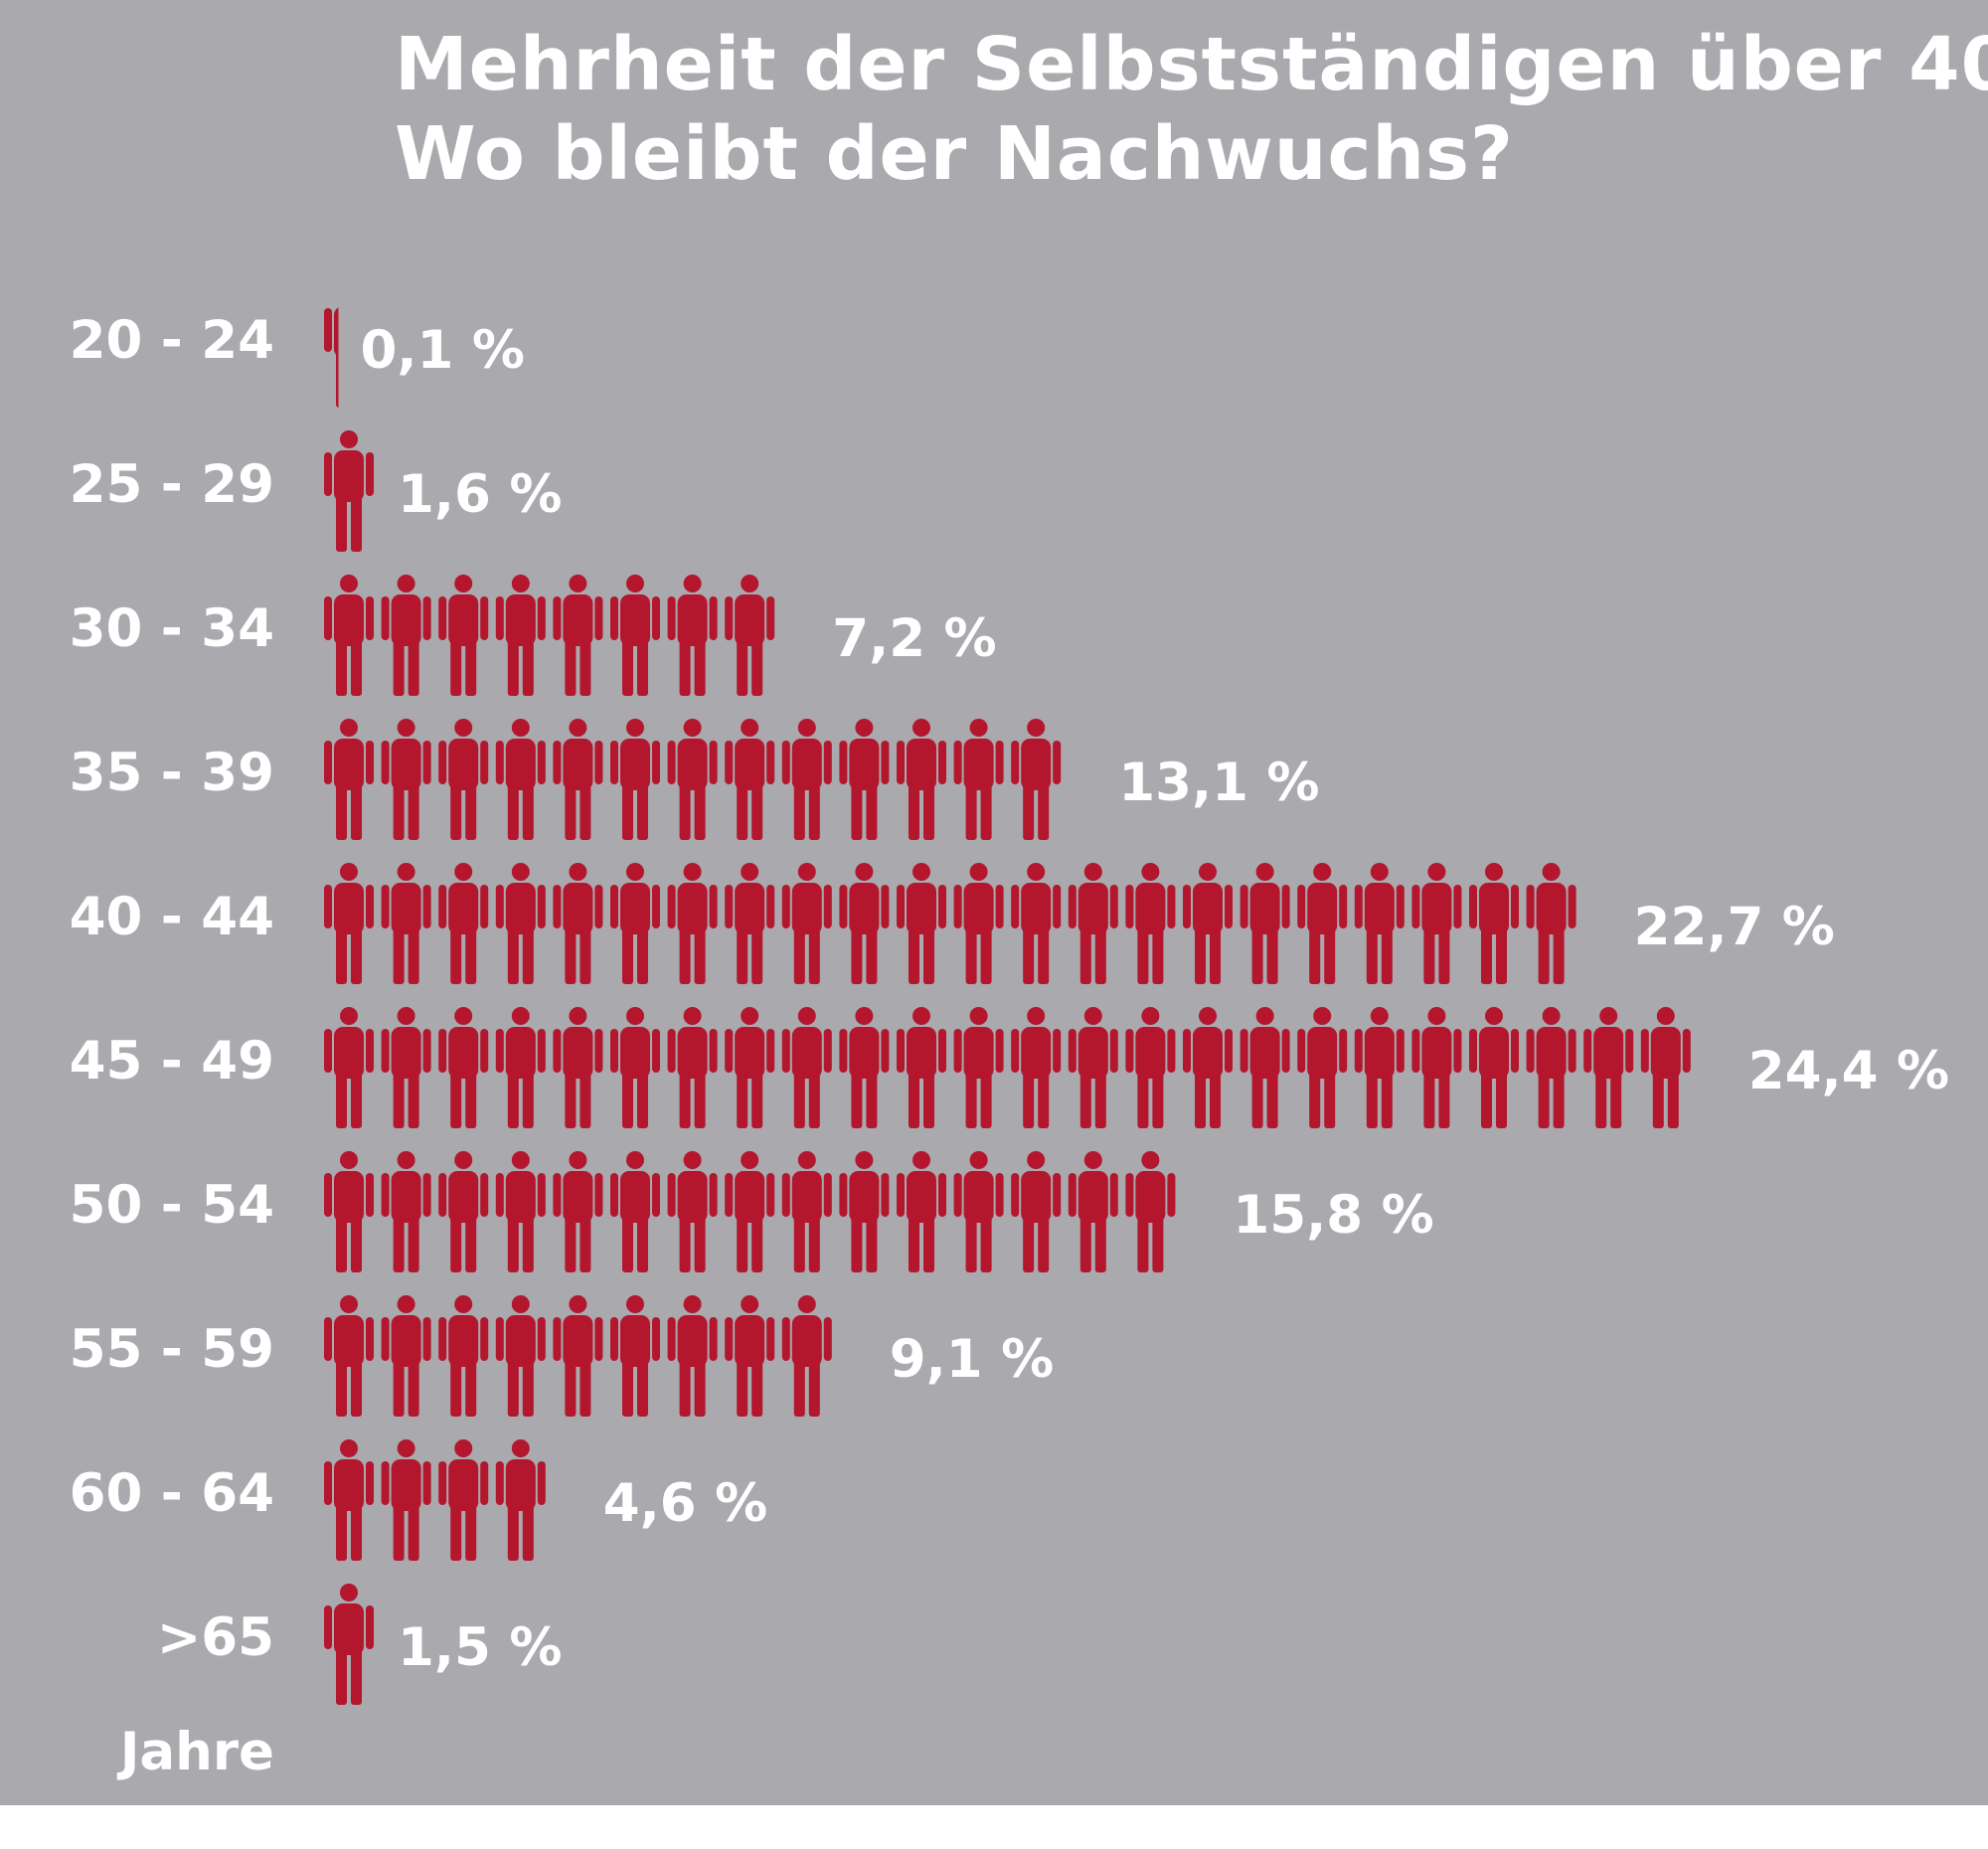 This screenshot has height=1849, width=1988. What do you see at coordinates (480, 1647) in the screenshot?
I see `value-label: 1,5 %` at bounding box center [480, 1647].